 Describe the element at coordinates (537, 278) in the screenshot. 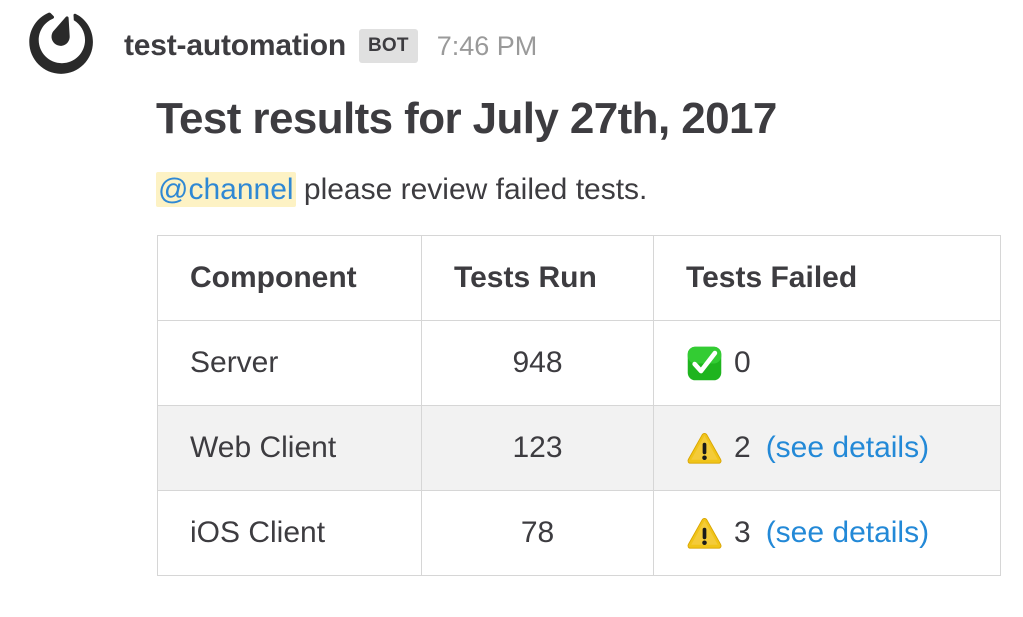

I see `column-header-tests-run: Tests Run` at that location.